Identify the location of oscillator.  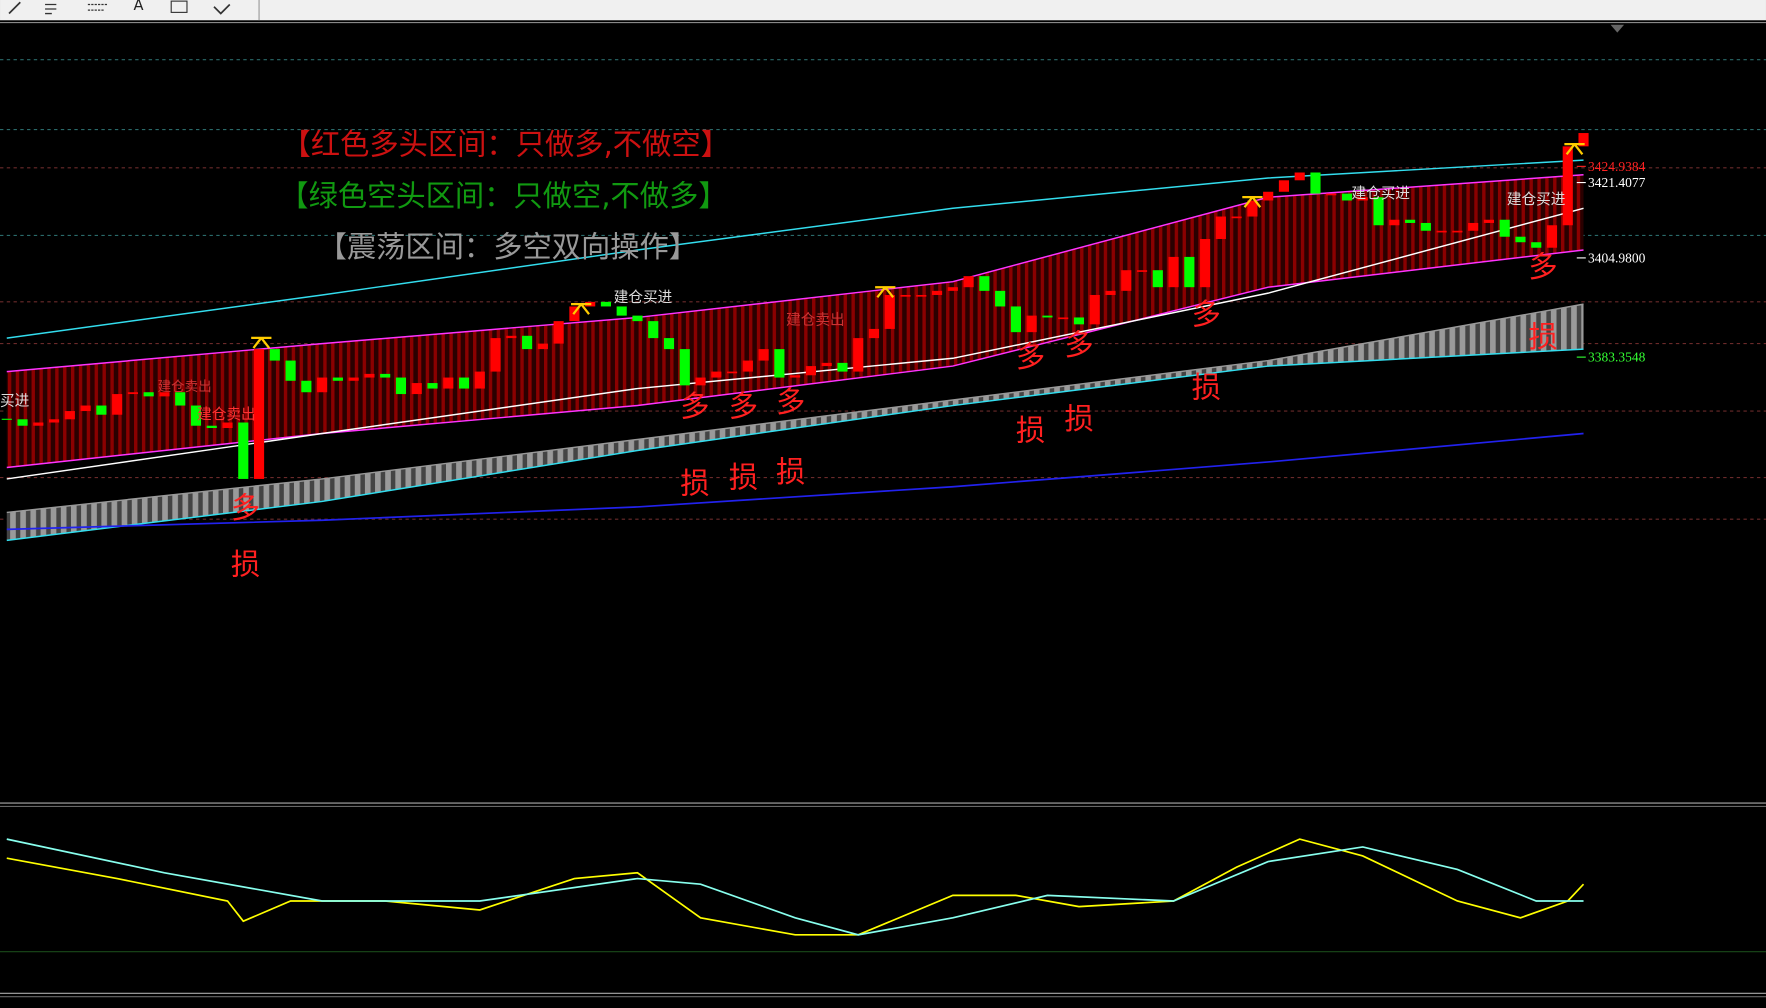
(883, 895).